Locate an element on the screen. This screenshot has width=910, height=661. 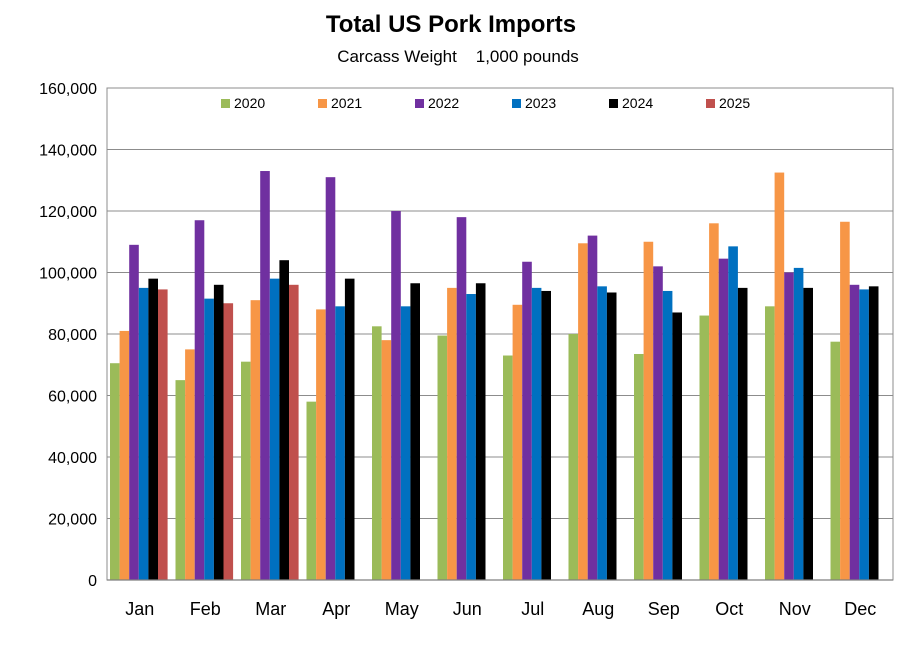
bar-2025-Feb is located at coordinates (228, 441).